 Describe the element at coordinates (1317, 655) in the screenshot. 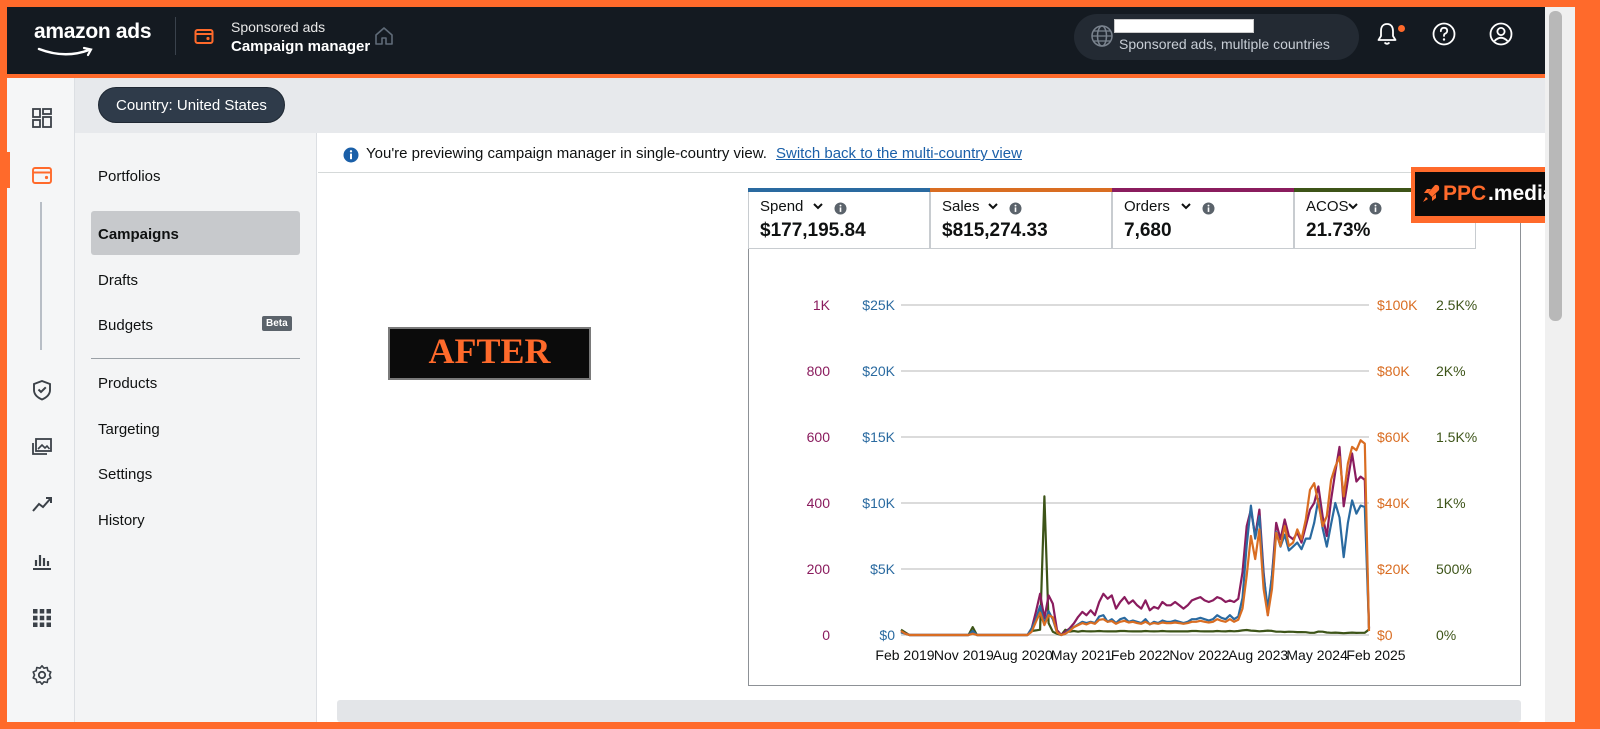

I see `x-axis-tick-label: May 2024` at that location.